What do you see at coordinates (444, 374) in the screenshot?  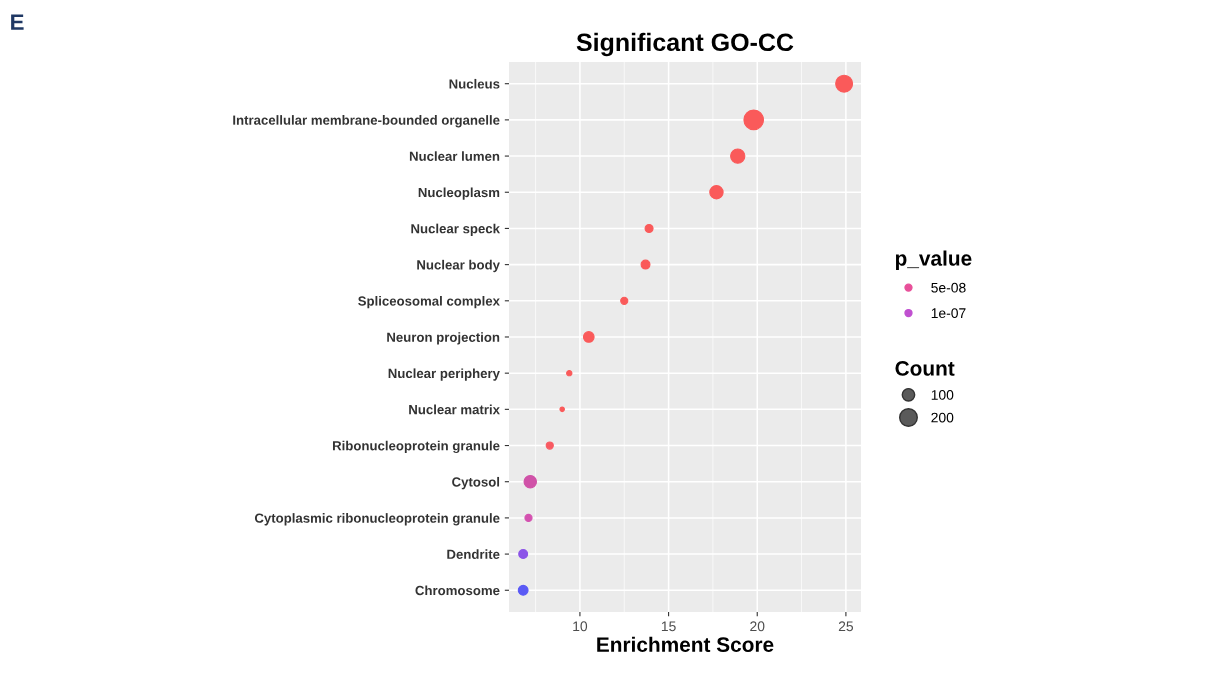 I see `y-tick-label: Nuclear periphery` at bounding box center [444, 374].